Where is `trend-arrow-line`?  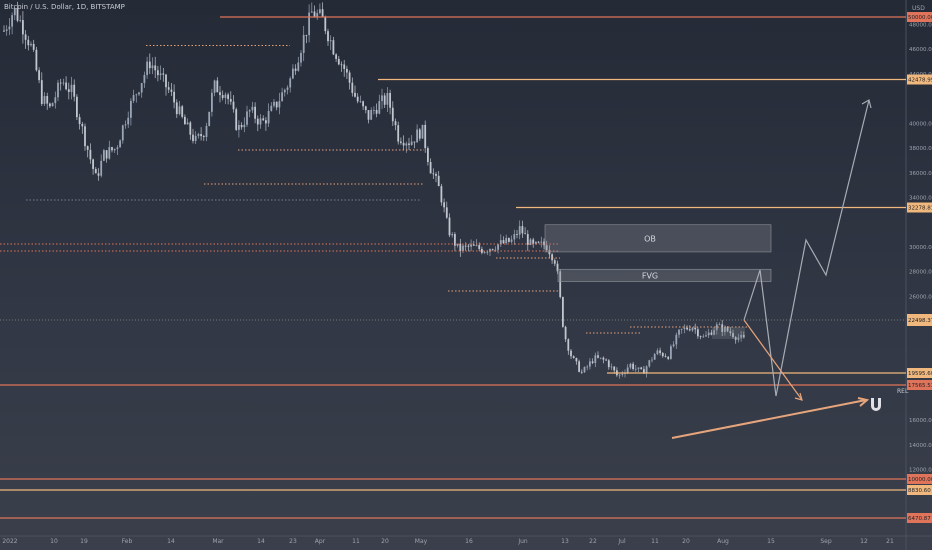 trend-arrow-line is located at coordinates (769, 419).